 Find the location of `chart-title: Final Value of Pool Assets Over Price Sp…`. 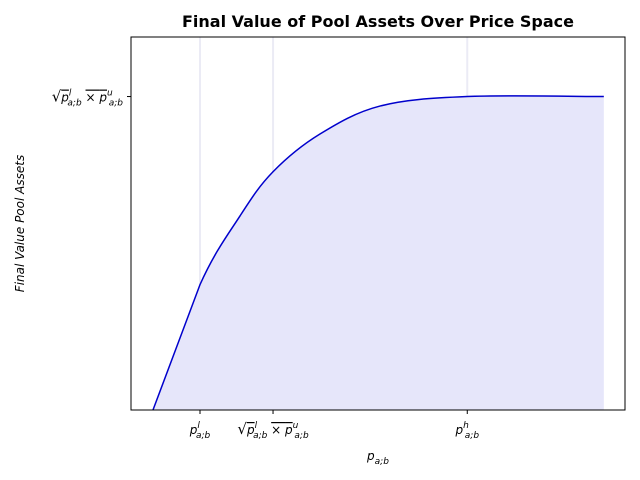

chart-title: Final Value of Pool Assets Over Price Sp… is located at coordinates (378, 21).